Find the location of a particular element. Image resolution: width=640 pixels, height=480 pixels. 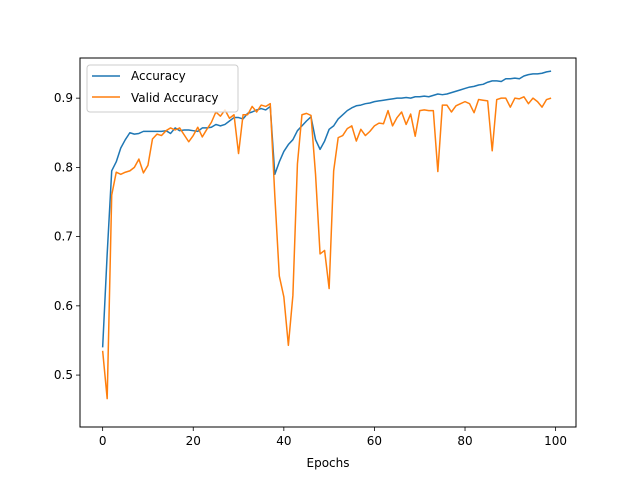

x-tick-label: 0 is located at coordinates (103, 441).